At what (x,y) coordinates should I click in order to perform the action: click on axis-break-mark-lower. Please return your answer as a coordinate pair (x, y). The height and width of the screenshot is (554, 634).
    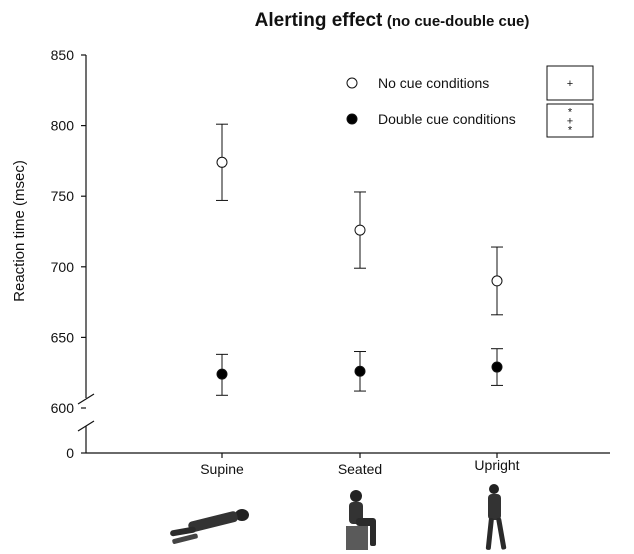
    Looking at the image, I should click on (86, 426).